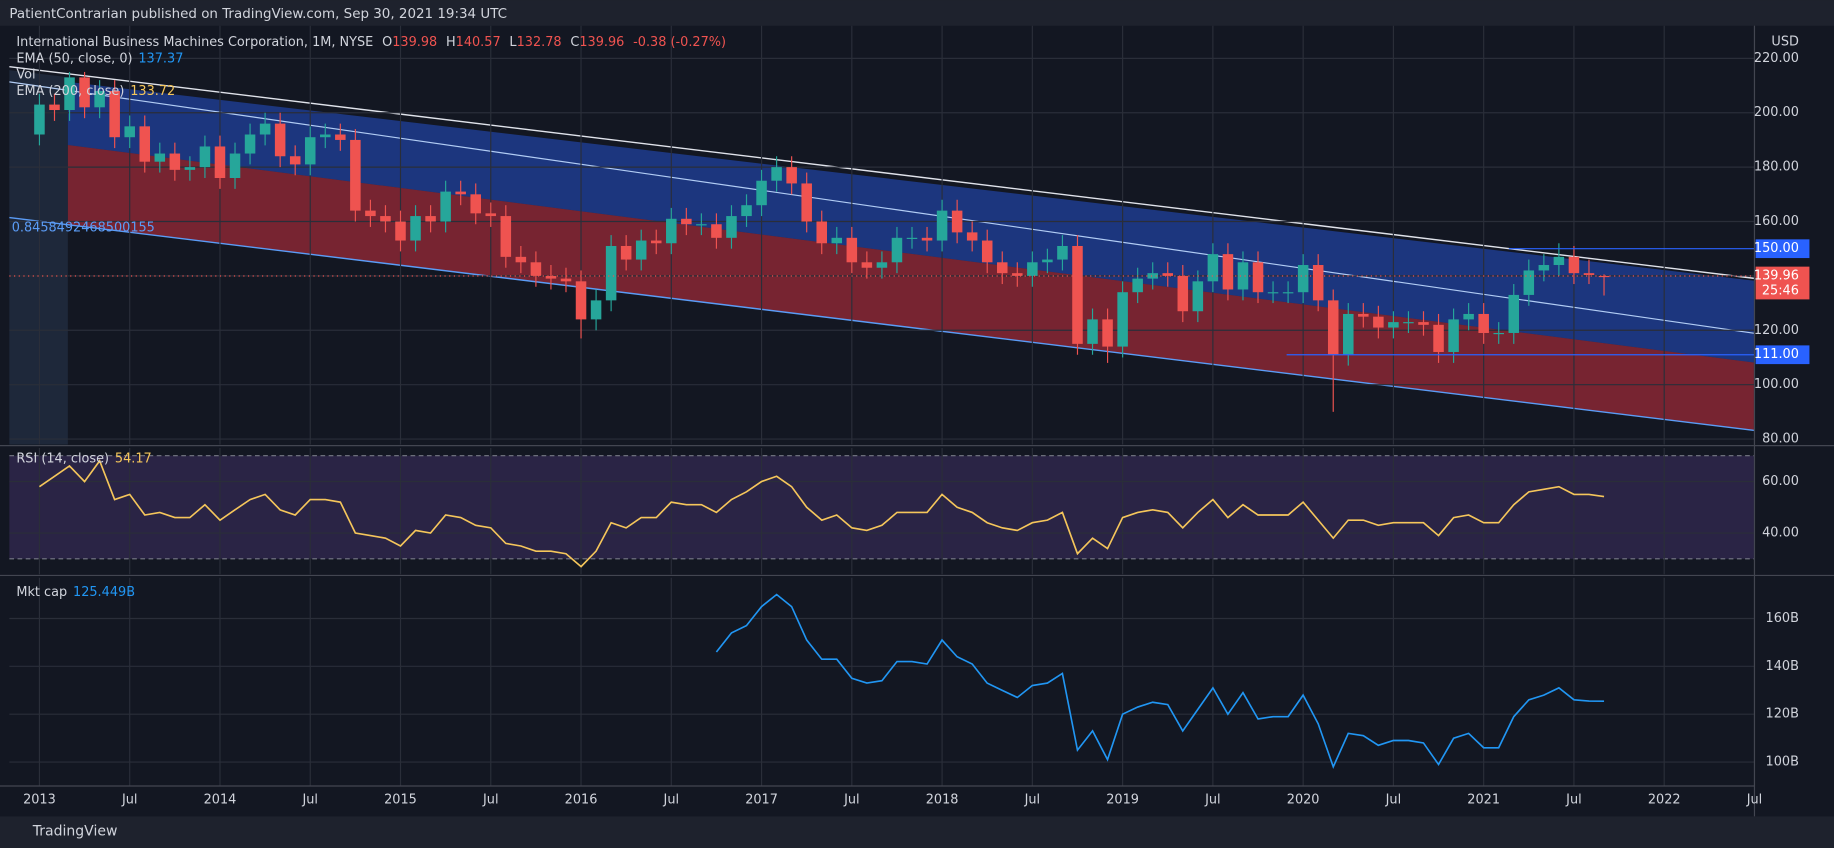 The image size is (1834, 848). What do you see at coordinates (1776, 58) in the screenshot?
I see `y-tick-label: 220.00` at bounding box center [1776, 58].